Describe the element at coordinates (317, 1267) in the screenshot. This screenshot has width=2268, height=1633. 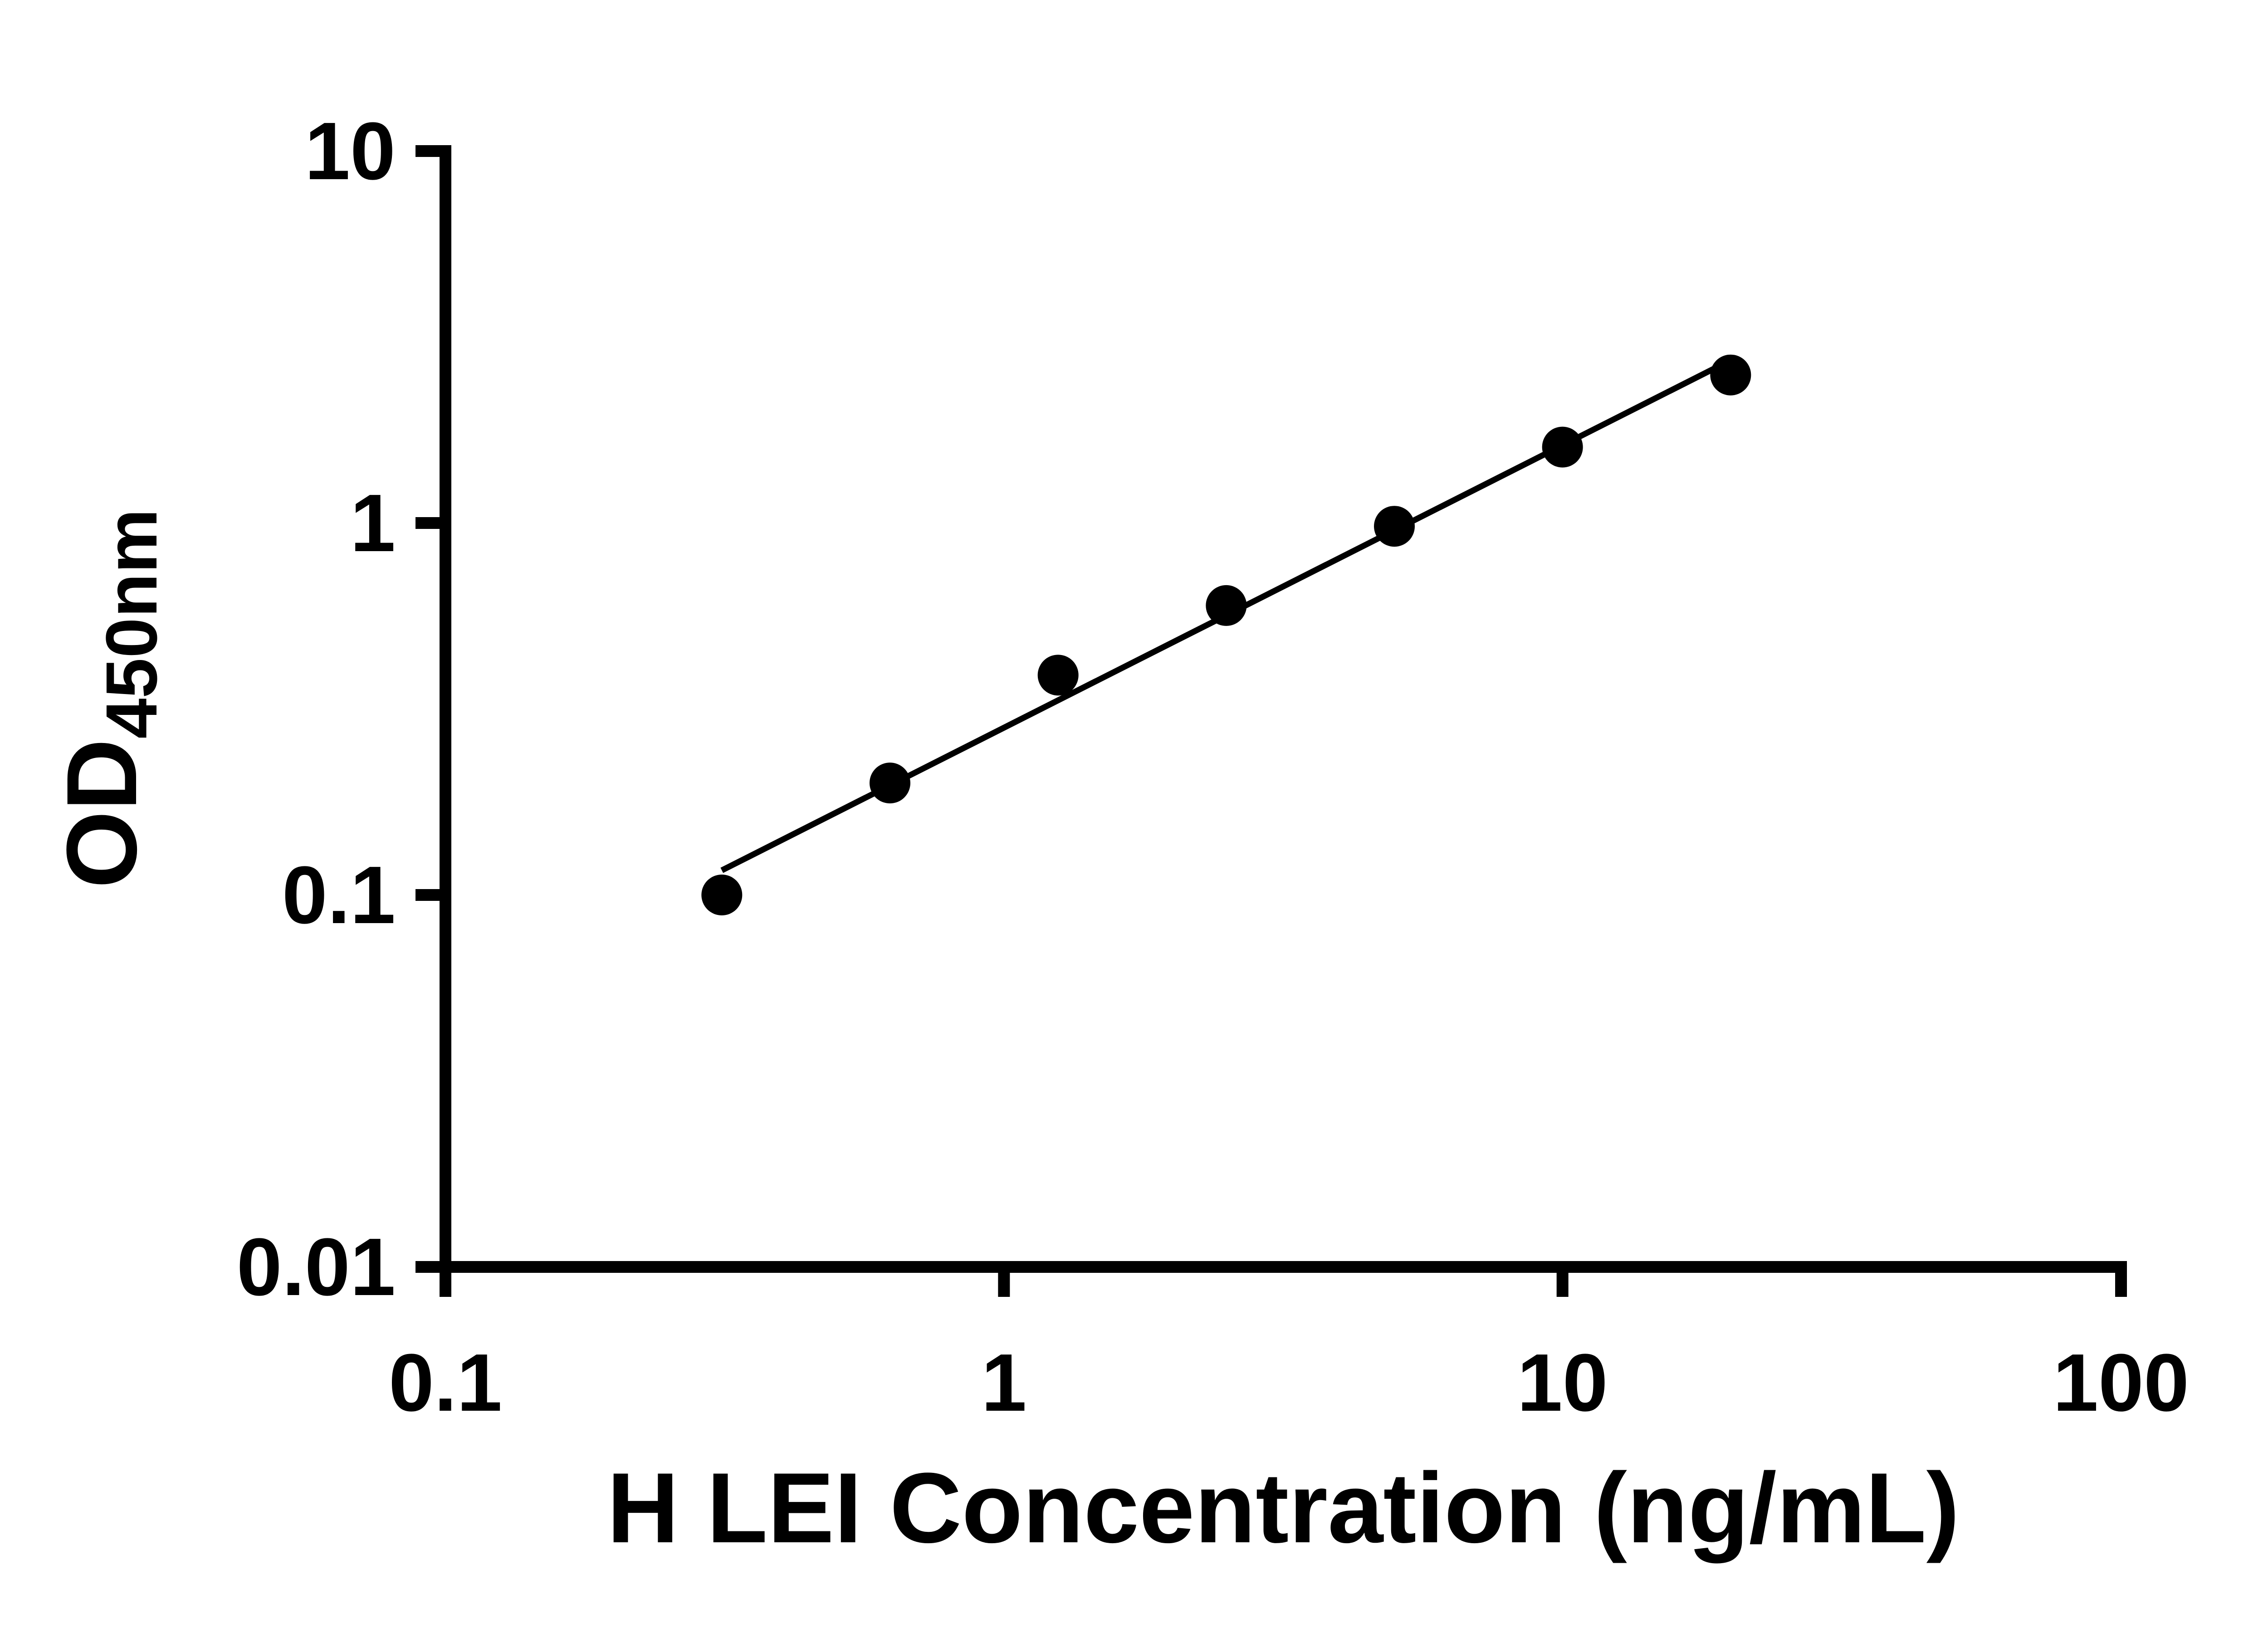
I see `y-tick-label: 0.01` at that location.